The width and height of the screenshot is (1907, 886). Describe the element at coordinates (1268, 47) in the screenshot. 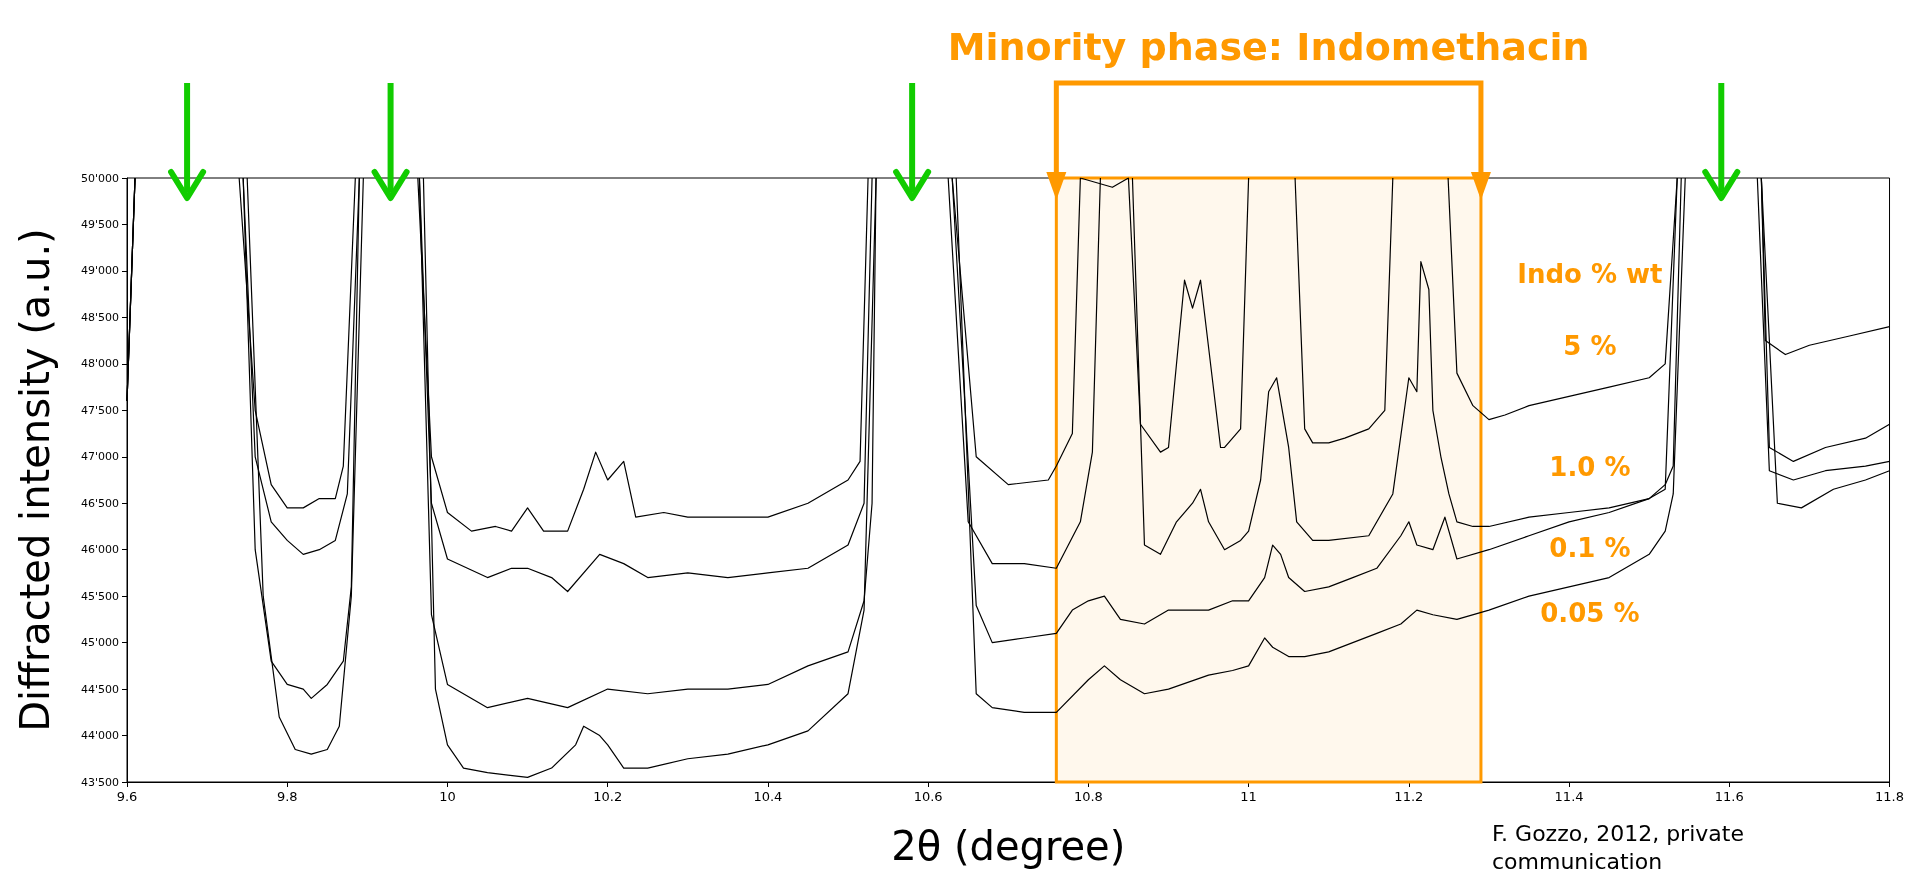

I see `band-label: Minority phase: Indomethacin` at that location.